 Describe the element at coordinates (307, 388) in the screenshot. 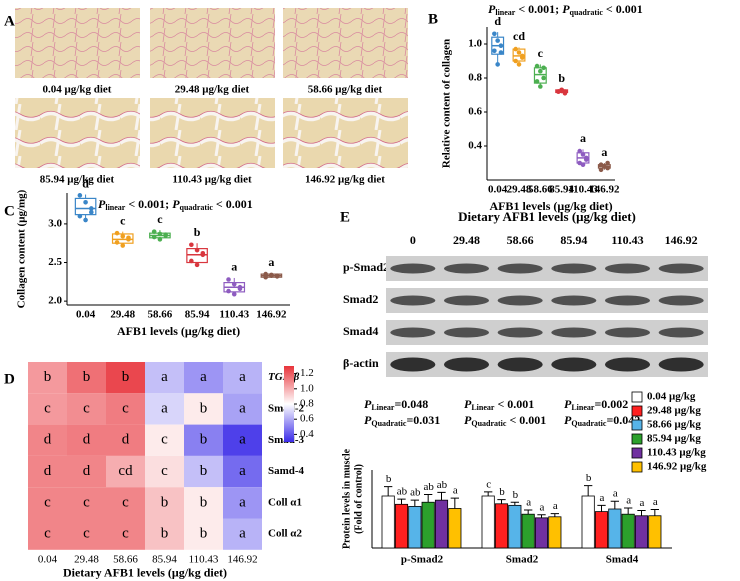

I see `colorbar-tick-label: 1.0` at that location.